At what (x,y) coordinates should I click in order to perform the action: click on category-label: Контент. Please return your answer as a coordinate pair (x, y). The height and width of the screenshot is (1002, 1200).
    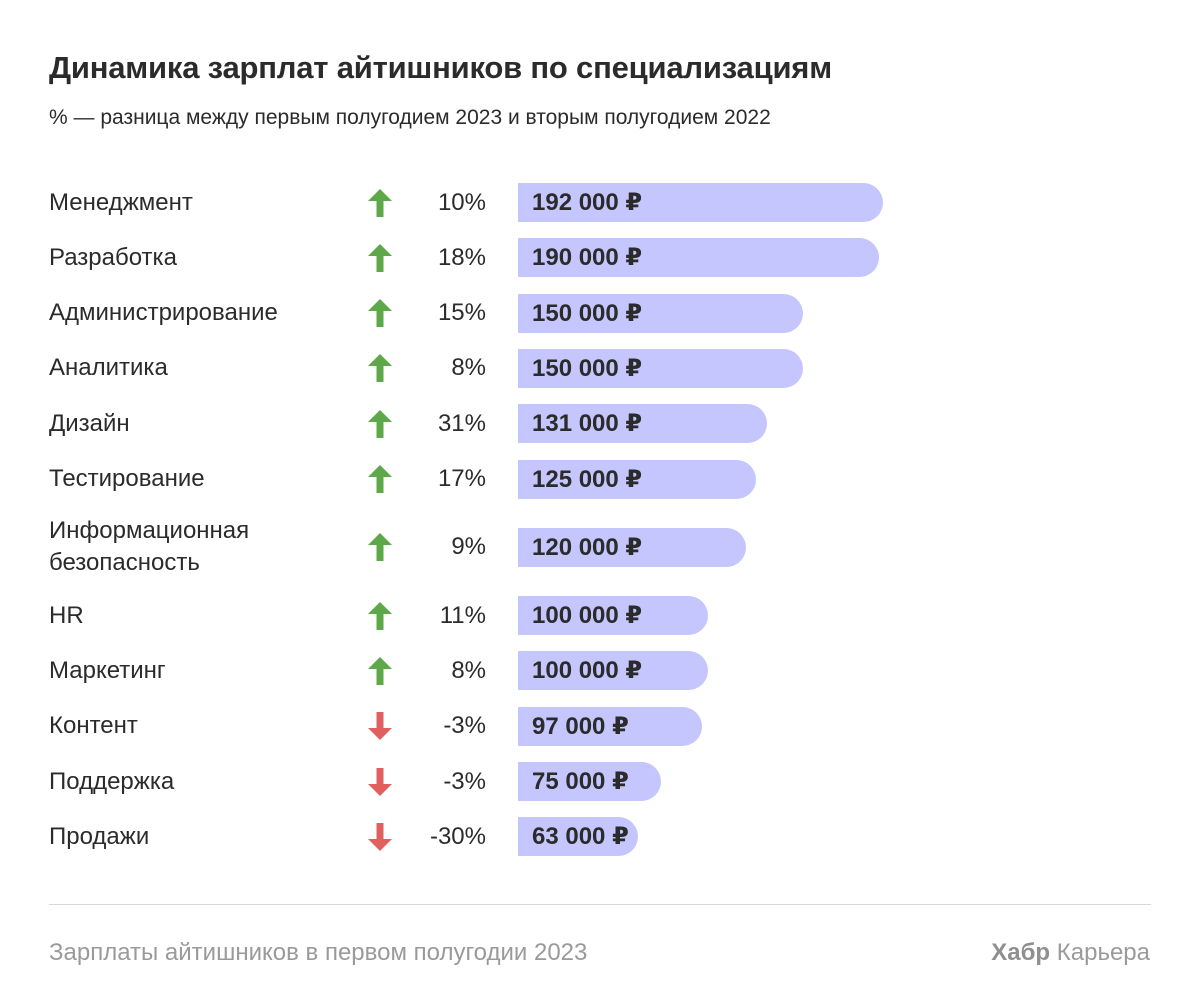
    Looking at the image, I should click on (93, 726).